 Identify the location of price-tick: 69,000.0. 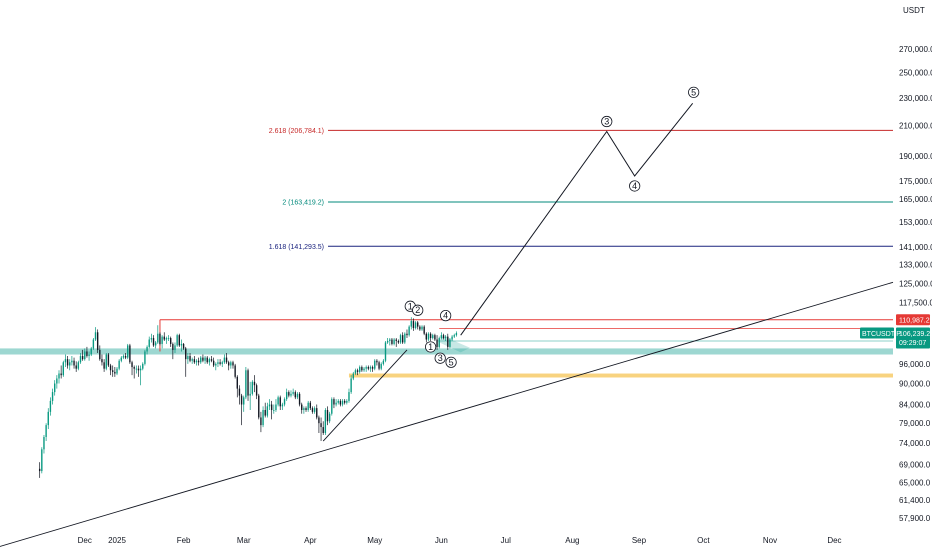
(915, 464).